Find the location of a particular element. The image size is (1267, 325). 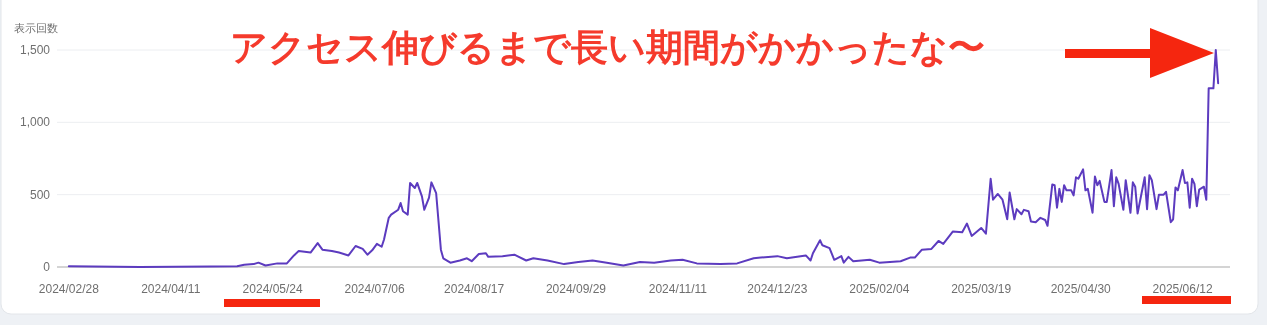

x-tick-label: 2024/04/11 is located at coordinates (171, 289).